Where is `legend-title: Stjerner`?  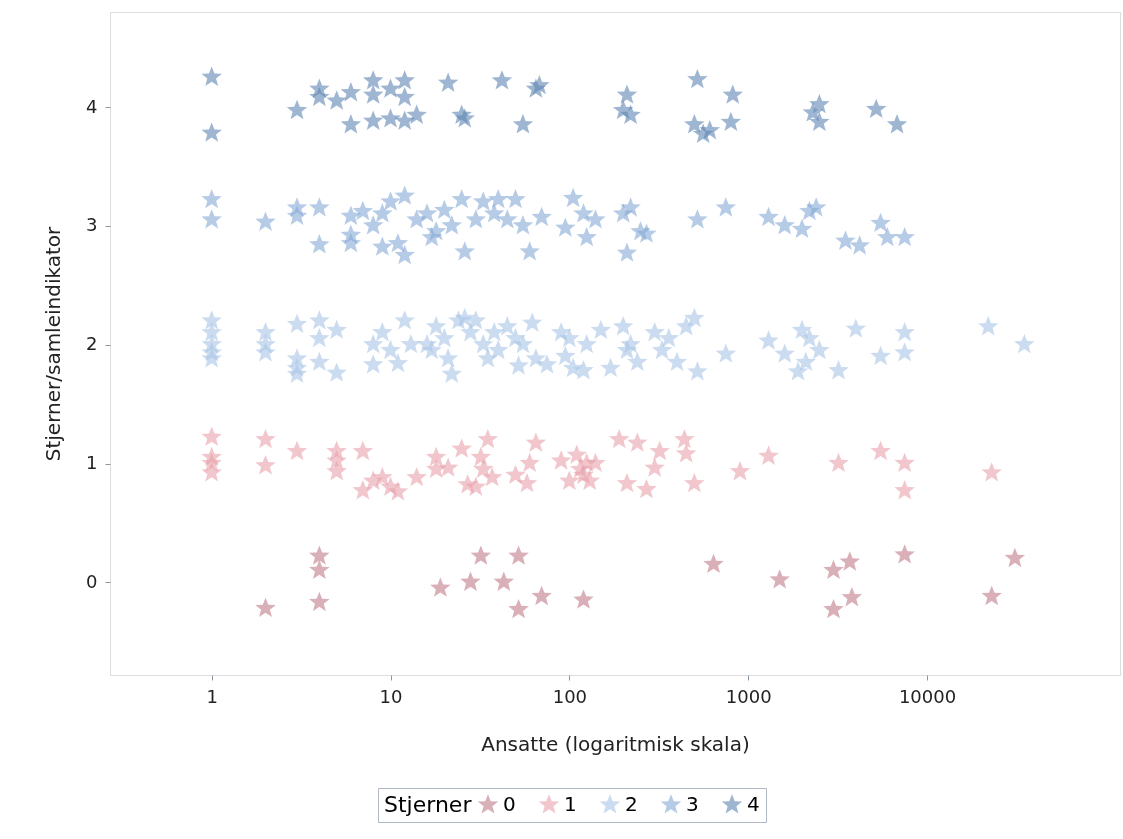 legend-title: Stjerner is located at coordinates (428, 804).